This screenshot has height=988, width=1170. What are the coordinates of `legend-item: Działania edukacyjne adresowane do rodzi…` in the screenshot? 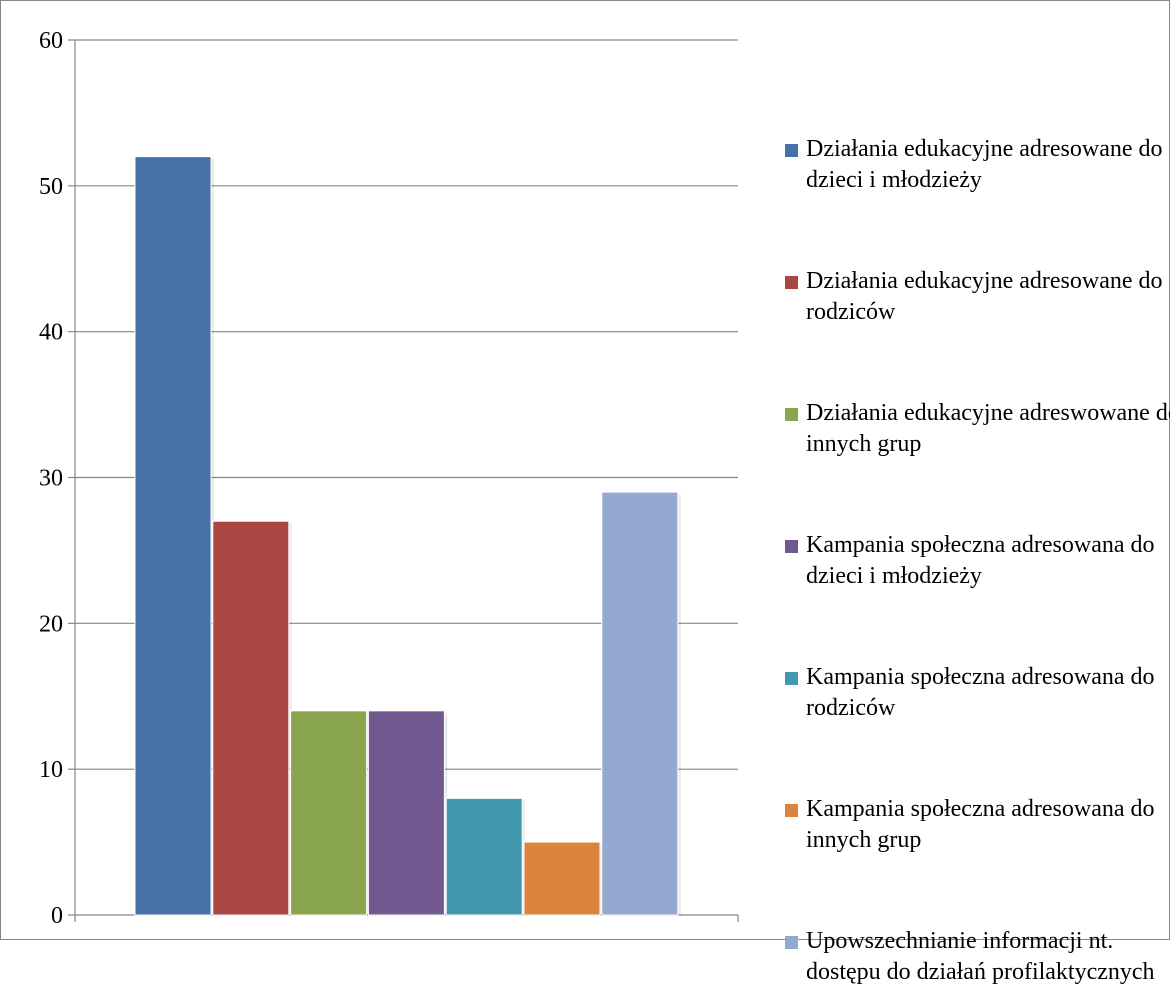 It's located at (977, 297).